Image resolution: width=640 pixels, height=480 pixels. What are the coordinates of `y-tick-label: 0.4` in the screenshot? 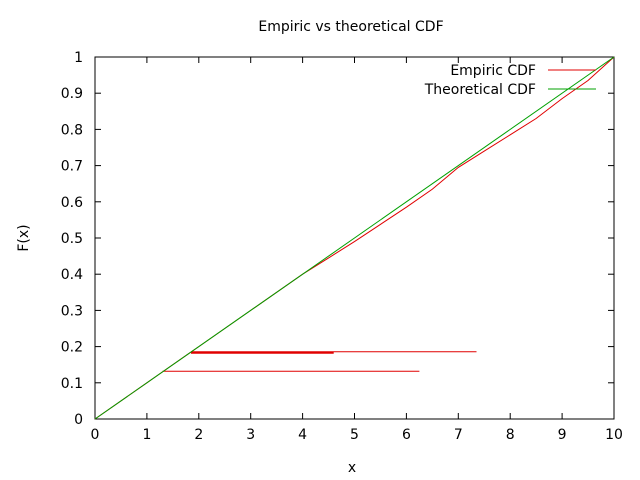 It's located at (72, 275).